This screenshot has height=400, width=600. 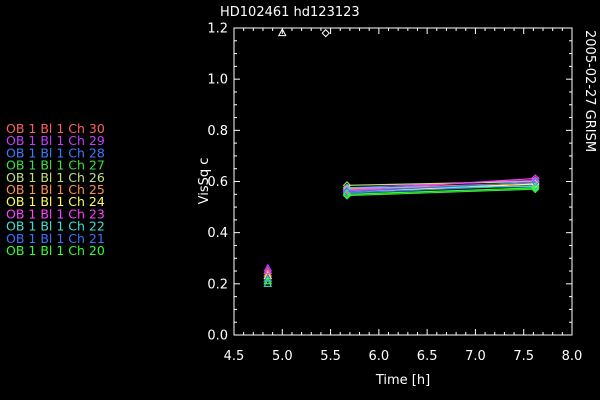 I want to click on x-tick-label: 6.0, so click(x=379, y=356).